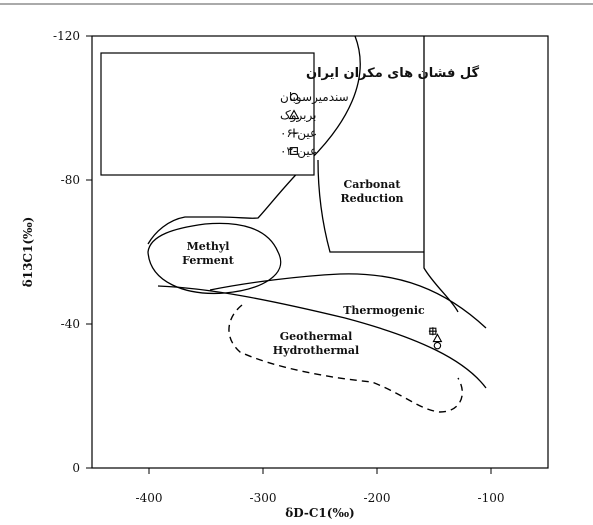  What do you see at coordinates (263, 498) in the screenshot?
I see `x-tick-label: -300` at bounding box center [263, 498].